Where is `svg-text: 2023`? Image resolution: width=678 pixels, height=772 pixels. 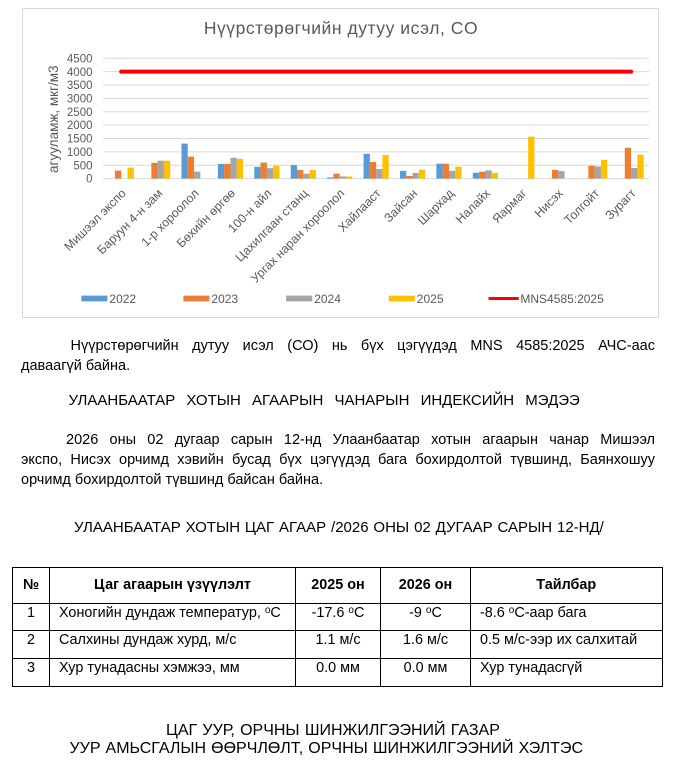 svg-text: 2023 is located at coordinates (224, 298).